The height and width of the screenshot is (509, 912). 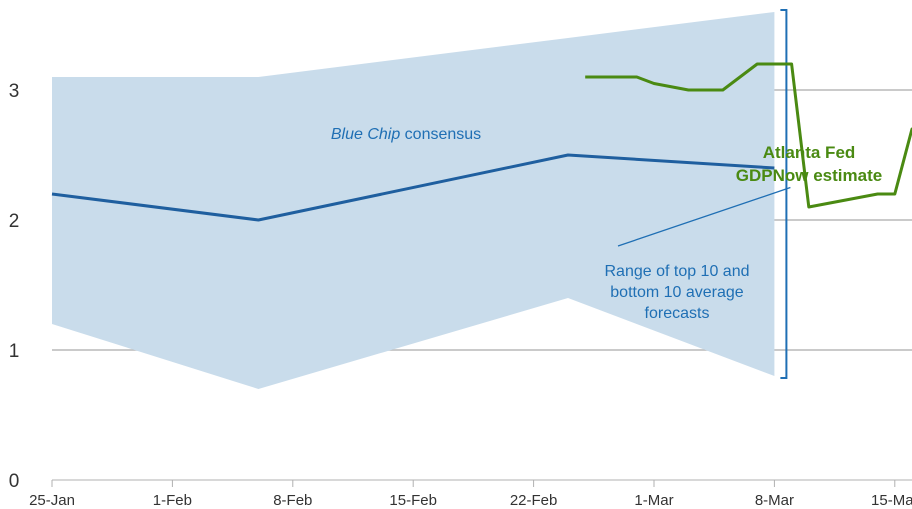 I want to click on range-annotation-leader, so click(x=704, y=216).